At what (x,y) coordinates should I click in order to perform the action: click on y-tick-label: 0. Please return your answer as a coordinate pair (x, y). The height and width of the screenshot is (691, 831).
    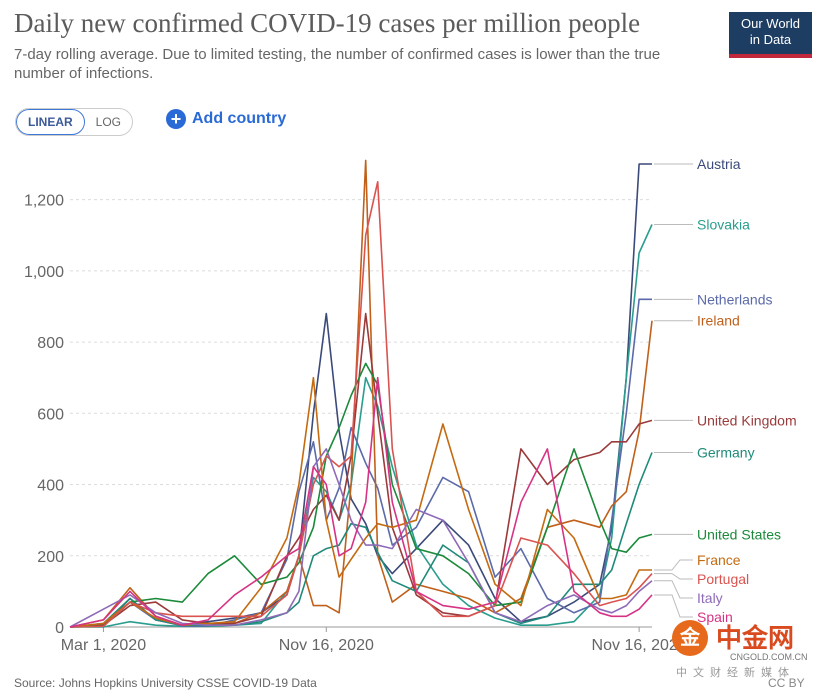
    Looking at the image, I should click on (59, 628).